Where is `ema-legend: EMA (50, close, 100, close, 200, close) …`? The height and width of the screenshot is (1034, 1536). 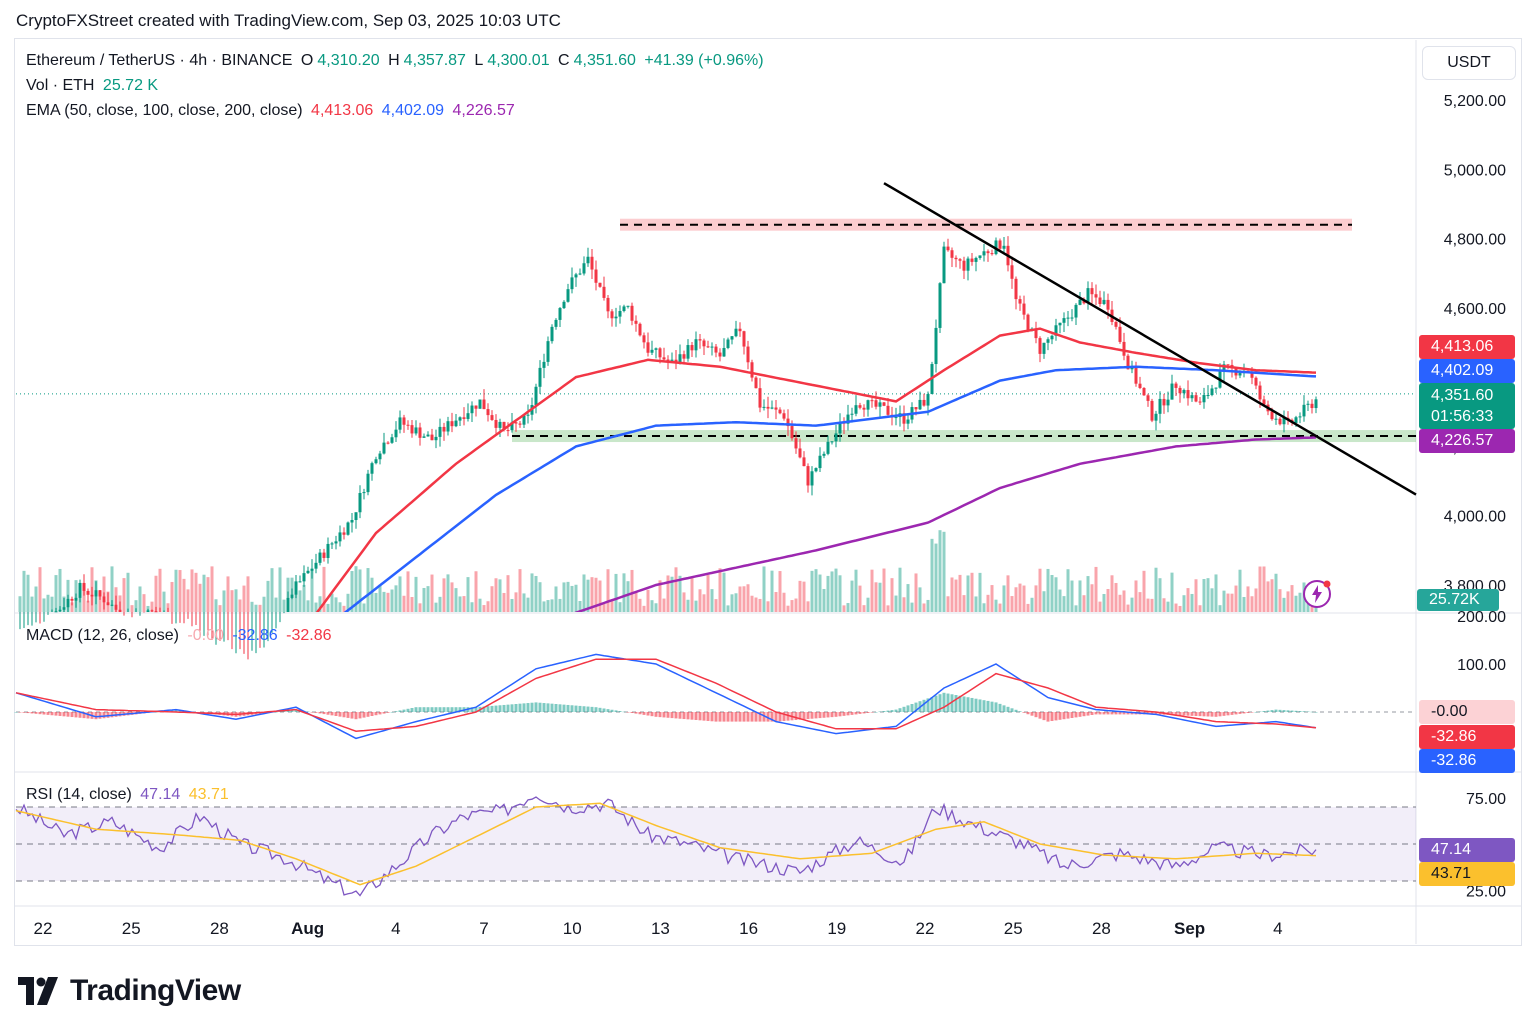 ema-legend: EMA (50, close, 100, close, 200, close) … is located at coordinates (272, 111).